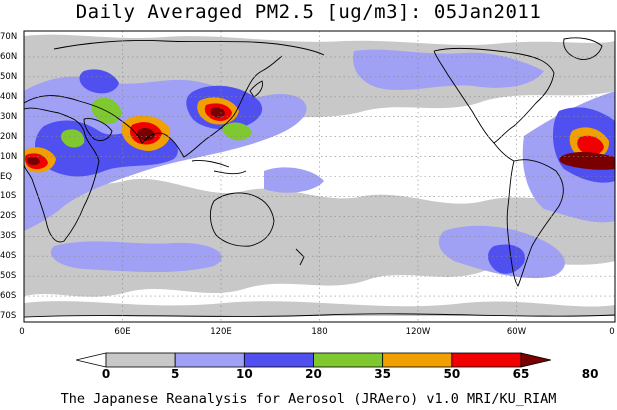  What do you see at coordinates (8, 296) in the screenshot?
I see `lat-tick-label: 60S` at bounding box center [8, 296].